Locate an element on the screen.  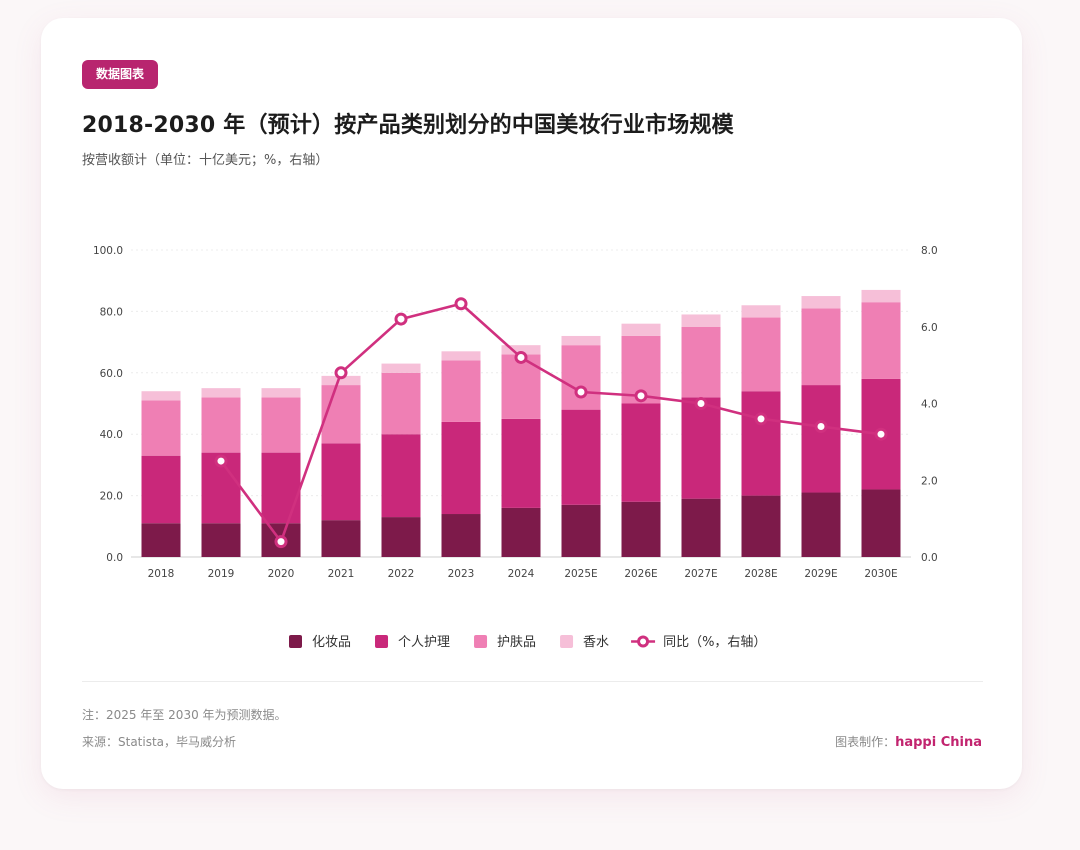
x-tick-label: 2022 is located at coordinates (401, 574).